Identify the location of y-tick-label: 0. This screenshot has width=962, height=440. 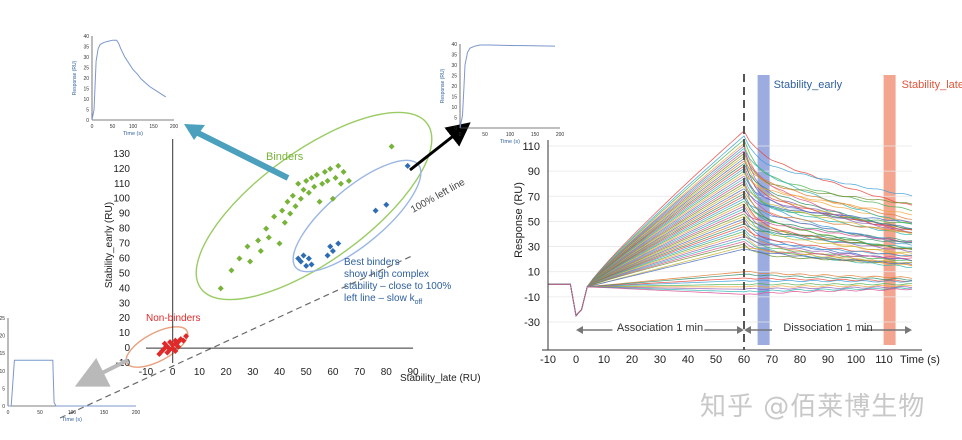
(127, 348).